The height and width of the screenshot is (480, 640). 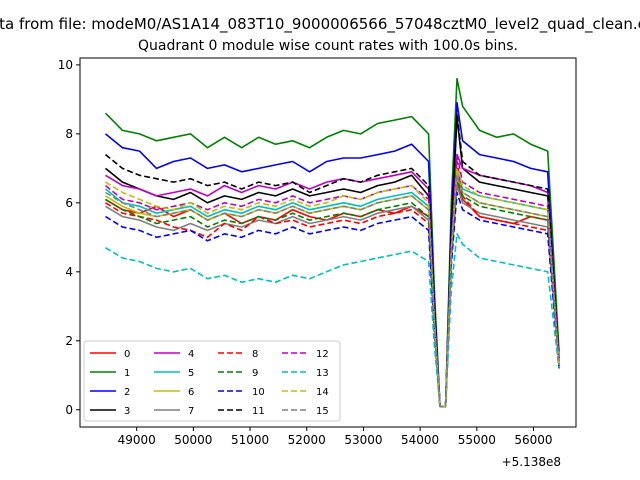 What do you see at coordinates (258, 392) in the screenshot?
I see `legend-label-10: 10` at bounding box center [258, 392].